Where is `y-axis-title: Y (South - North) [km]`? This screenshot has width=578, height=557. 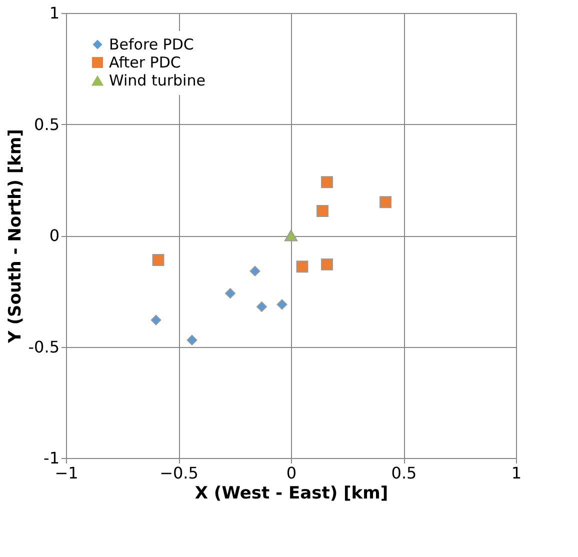 y-axis-title: Y (South - North) [km] is located at coordinates (15, 236).